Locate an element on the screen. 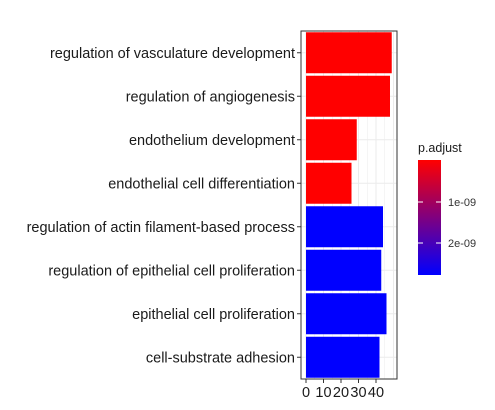 The height and width of the screenshot is (410, 495). bars is located at coordinates (349, 205).